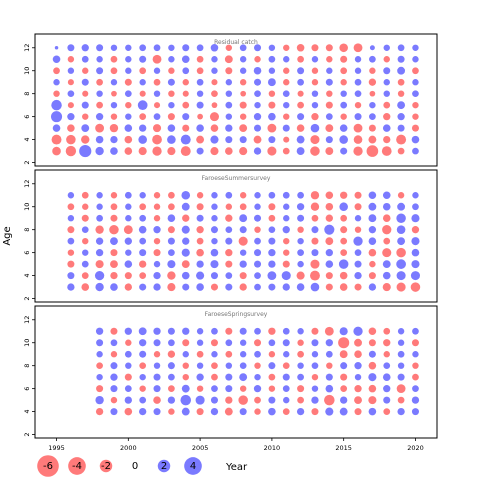  I want to click on legend-entry: 2, so click(164, 466).